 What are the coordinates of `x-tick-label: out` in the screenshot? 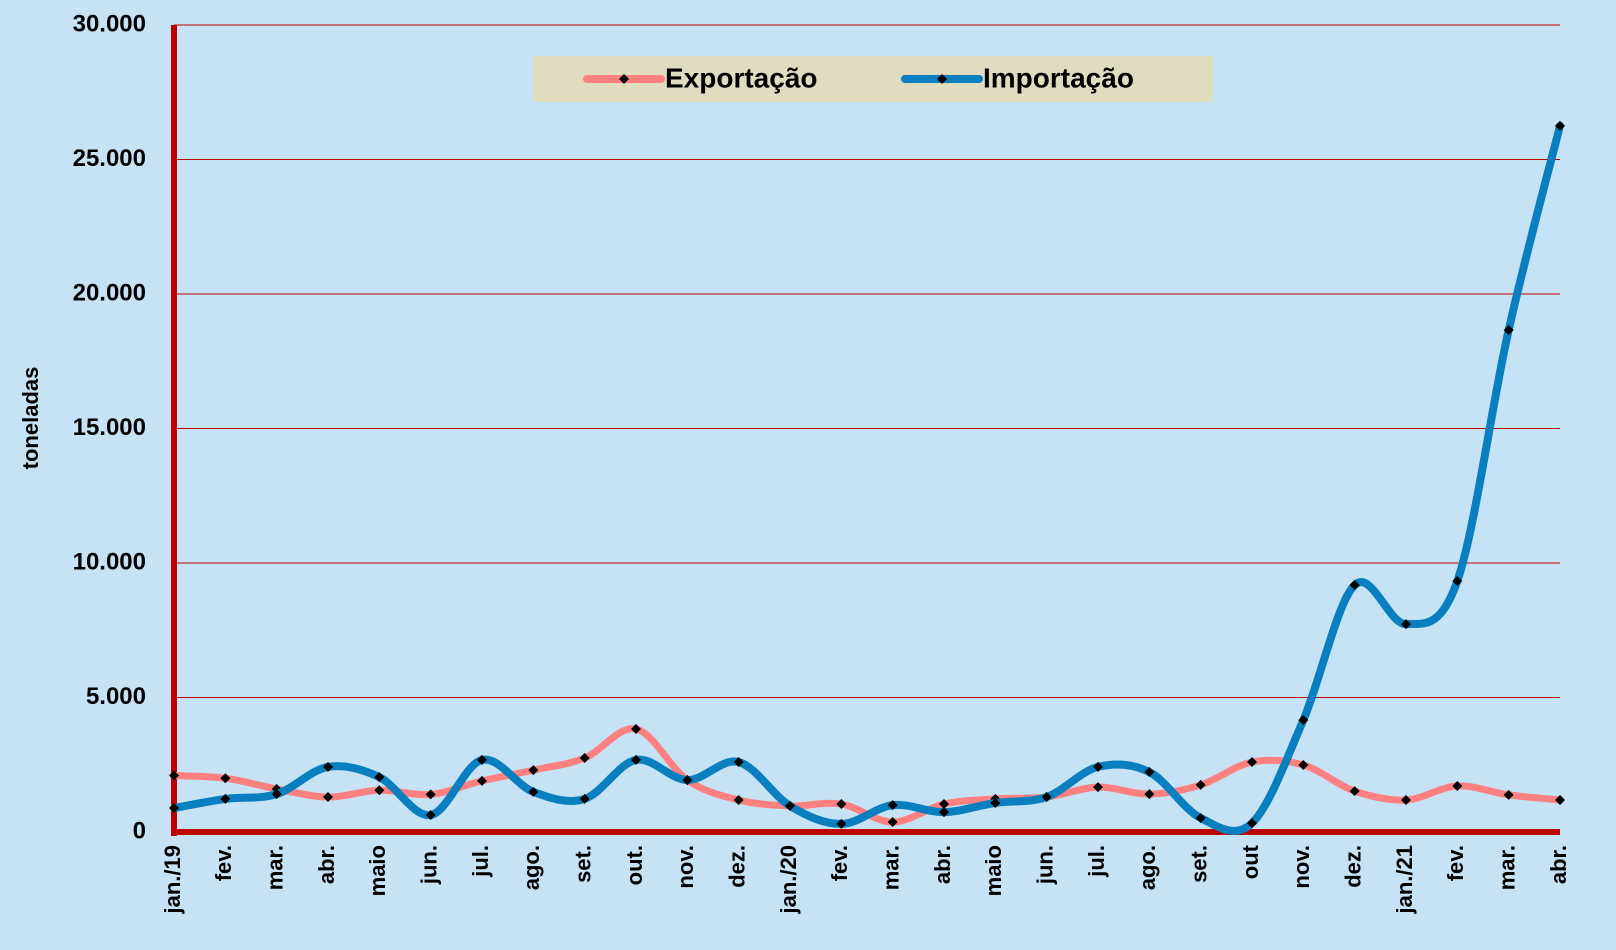 It's located at (1250, 861).